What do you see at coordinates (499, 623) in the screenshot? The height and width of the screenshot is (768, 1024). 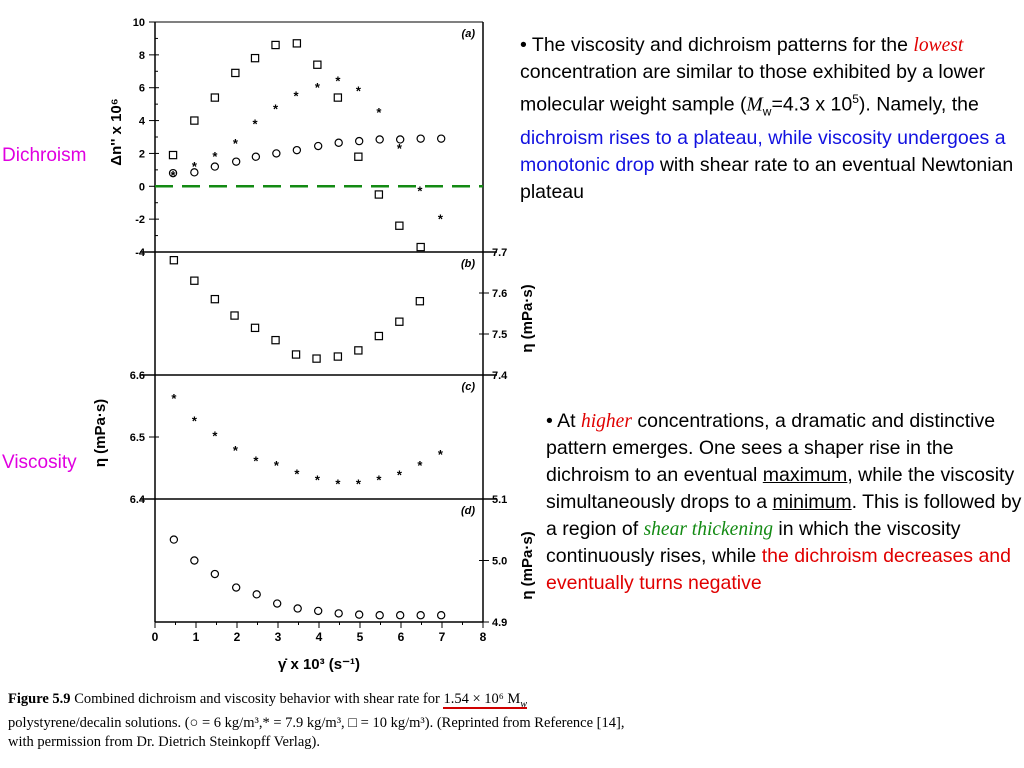 I see `y-tick-label-right: 4.9` at bounding box center [499, 623].